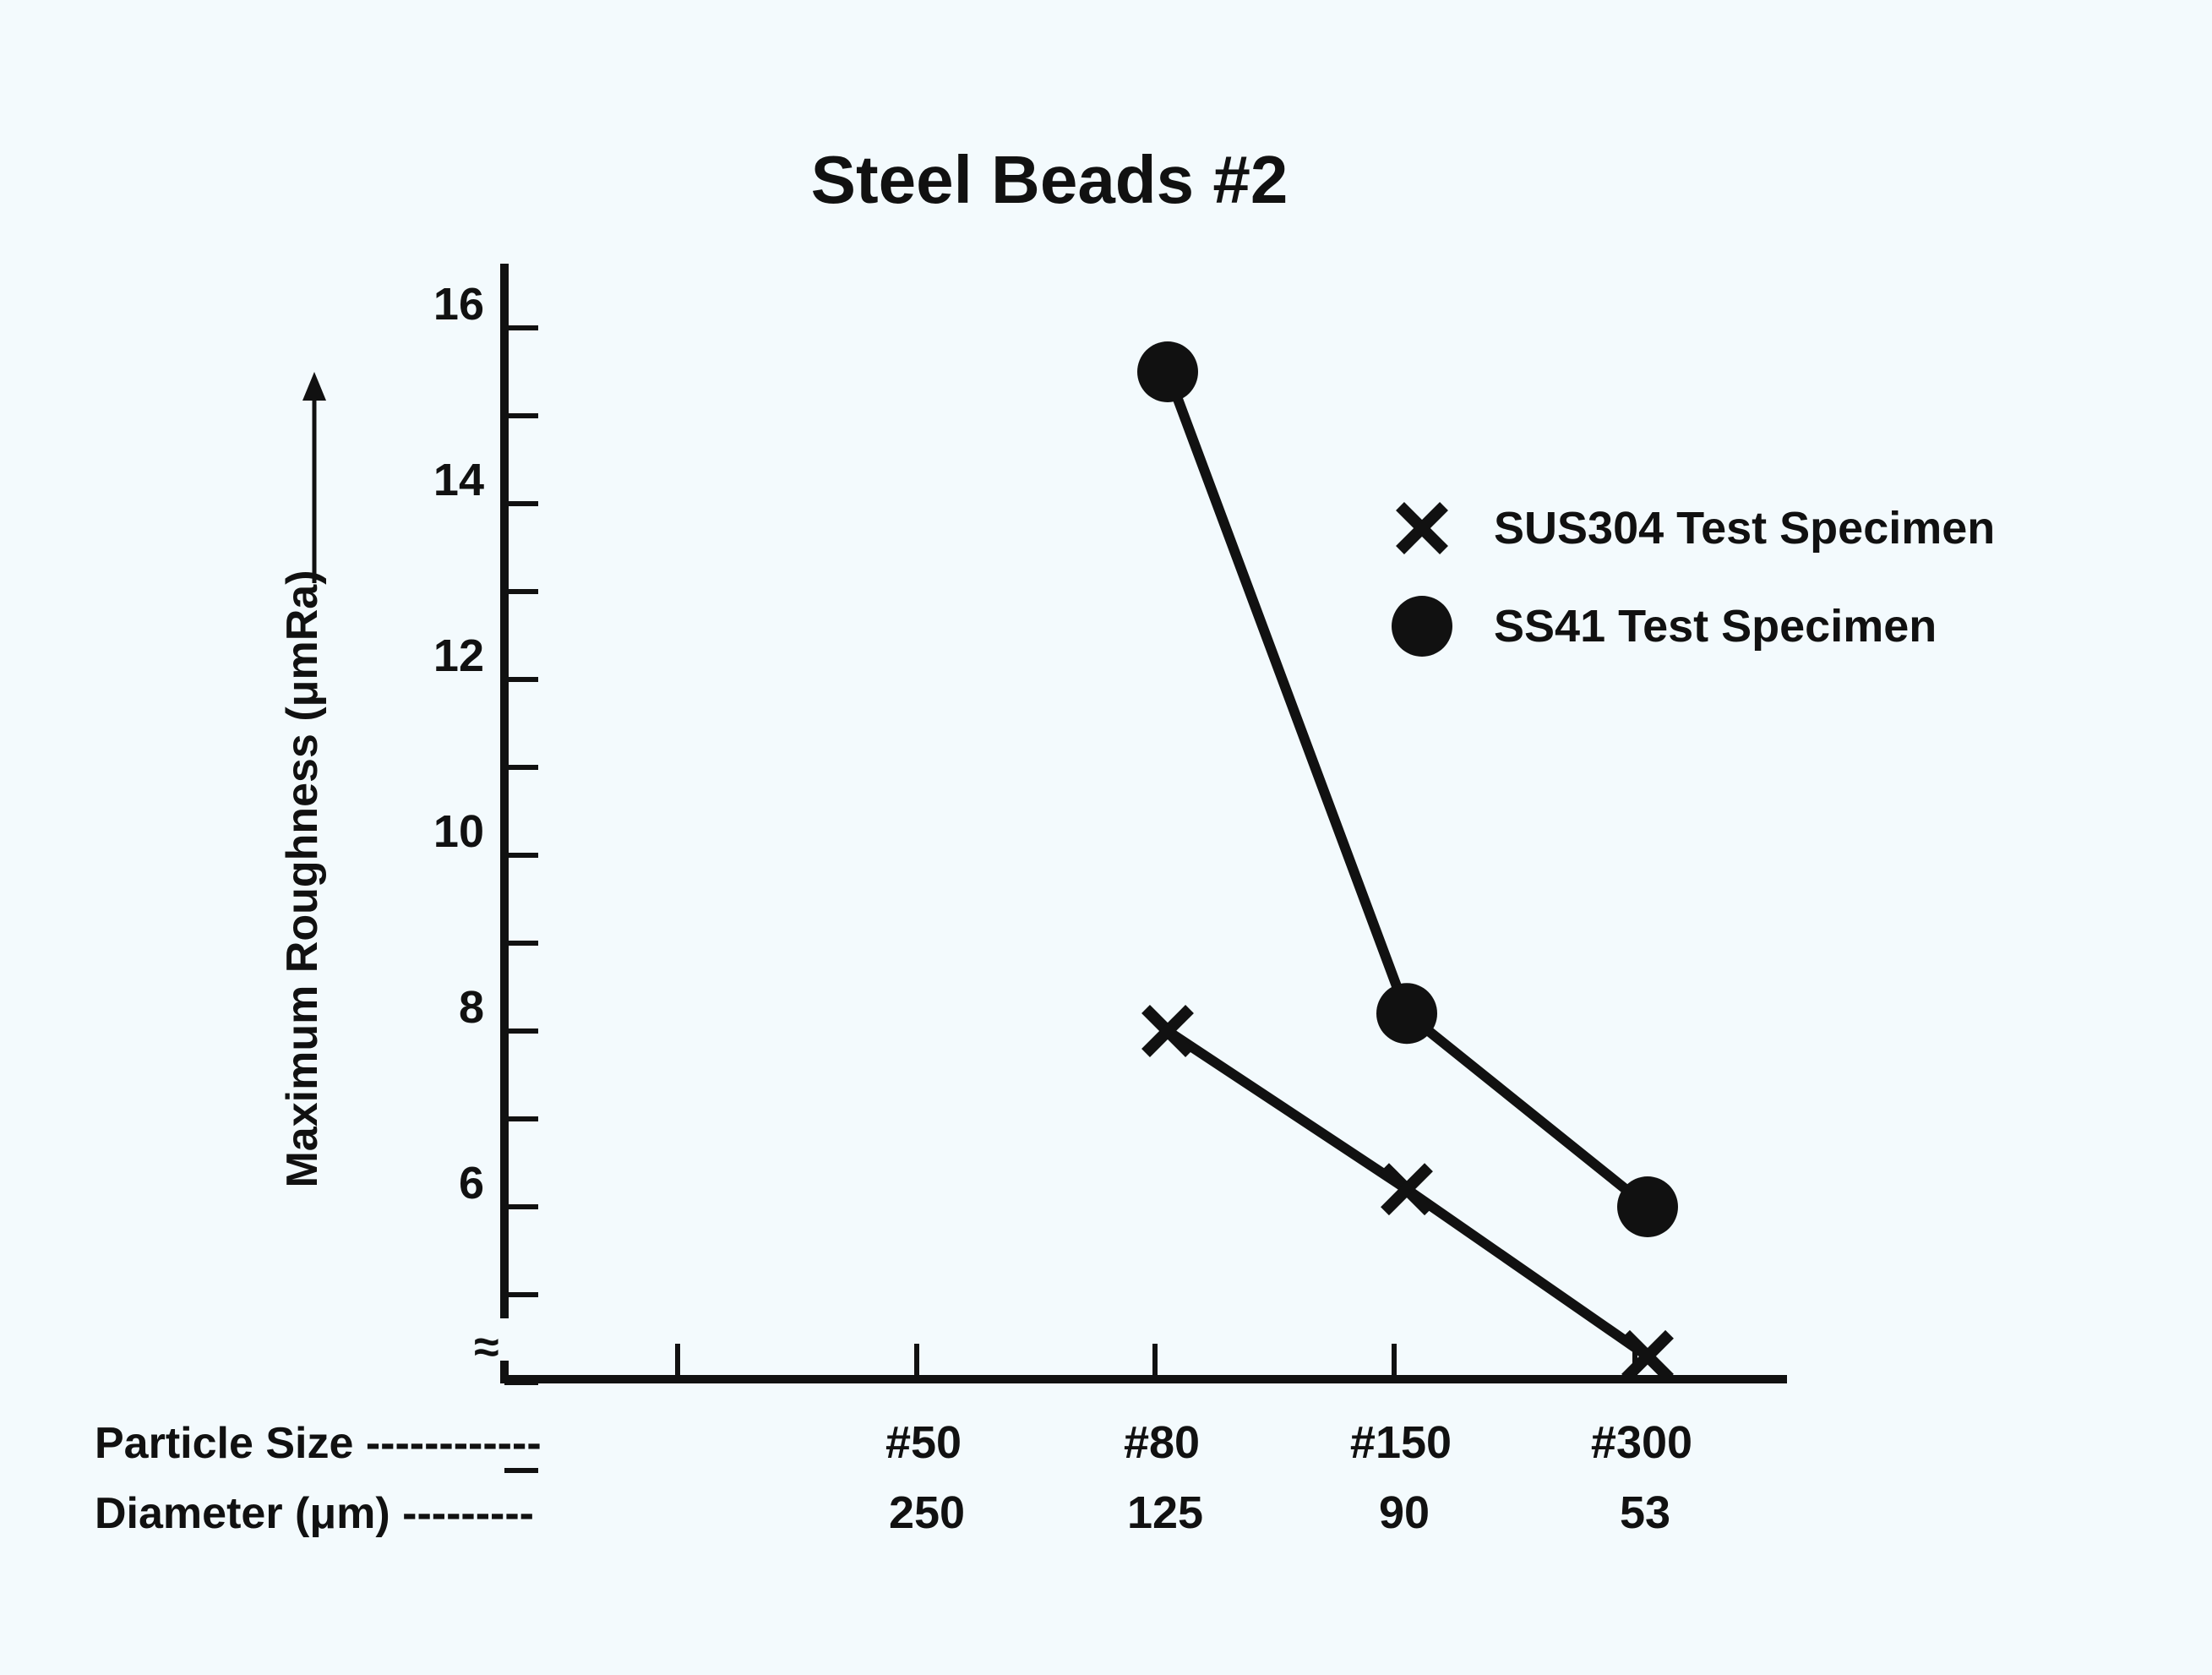  Describe the element at coordinates (459, 480) in the screenshot. I see `y-tick-label: 14` at that location.